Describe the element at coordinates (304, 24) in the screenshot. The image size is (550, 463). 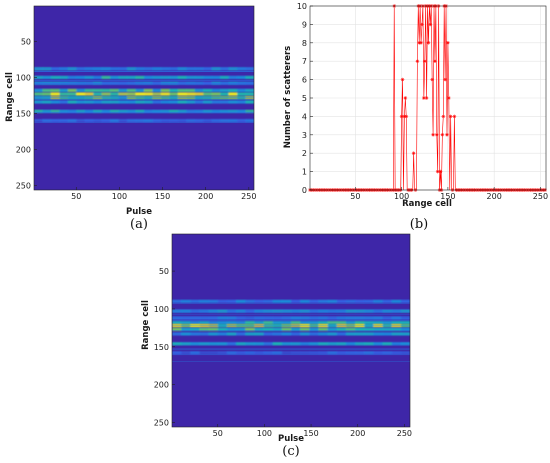
I see `y-tick-label: 9` at that location.